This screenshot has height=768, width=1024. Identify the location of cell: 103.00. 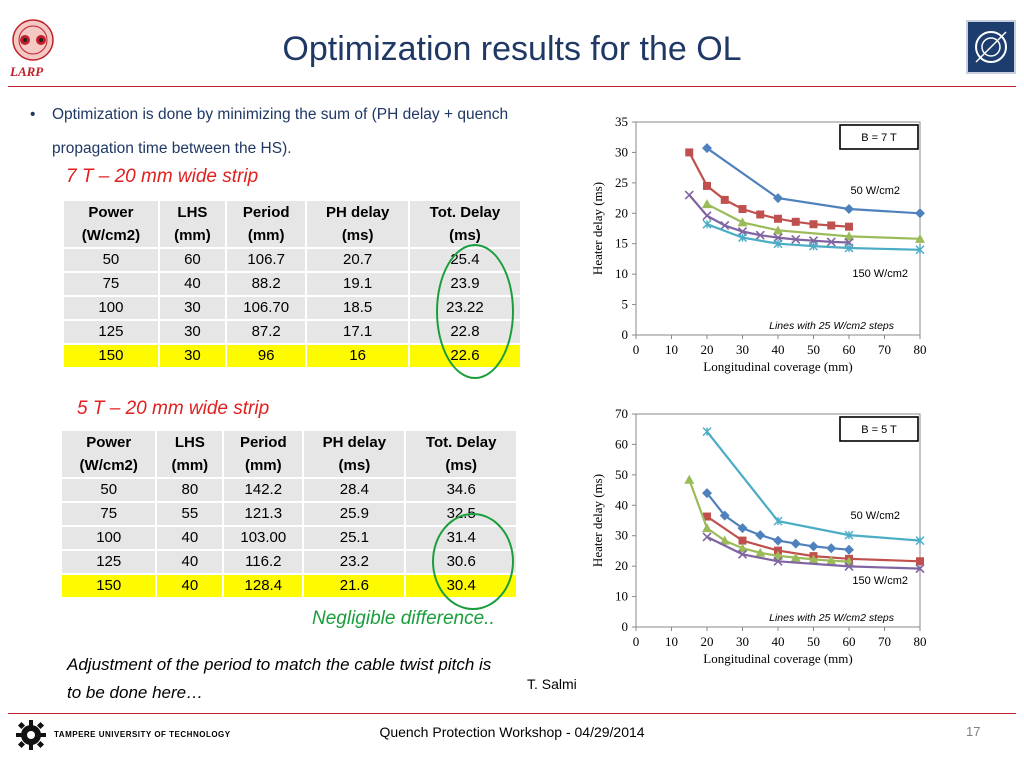
(263, 538).